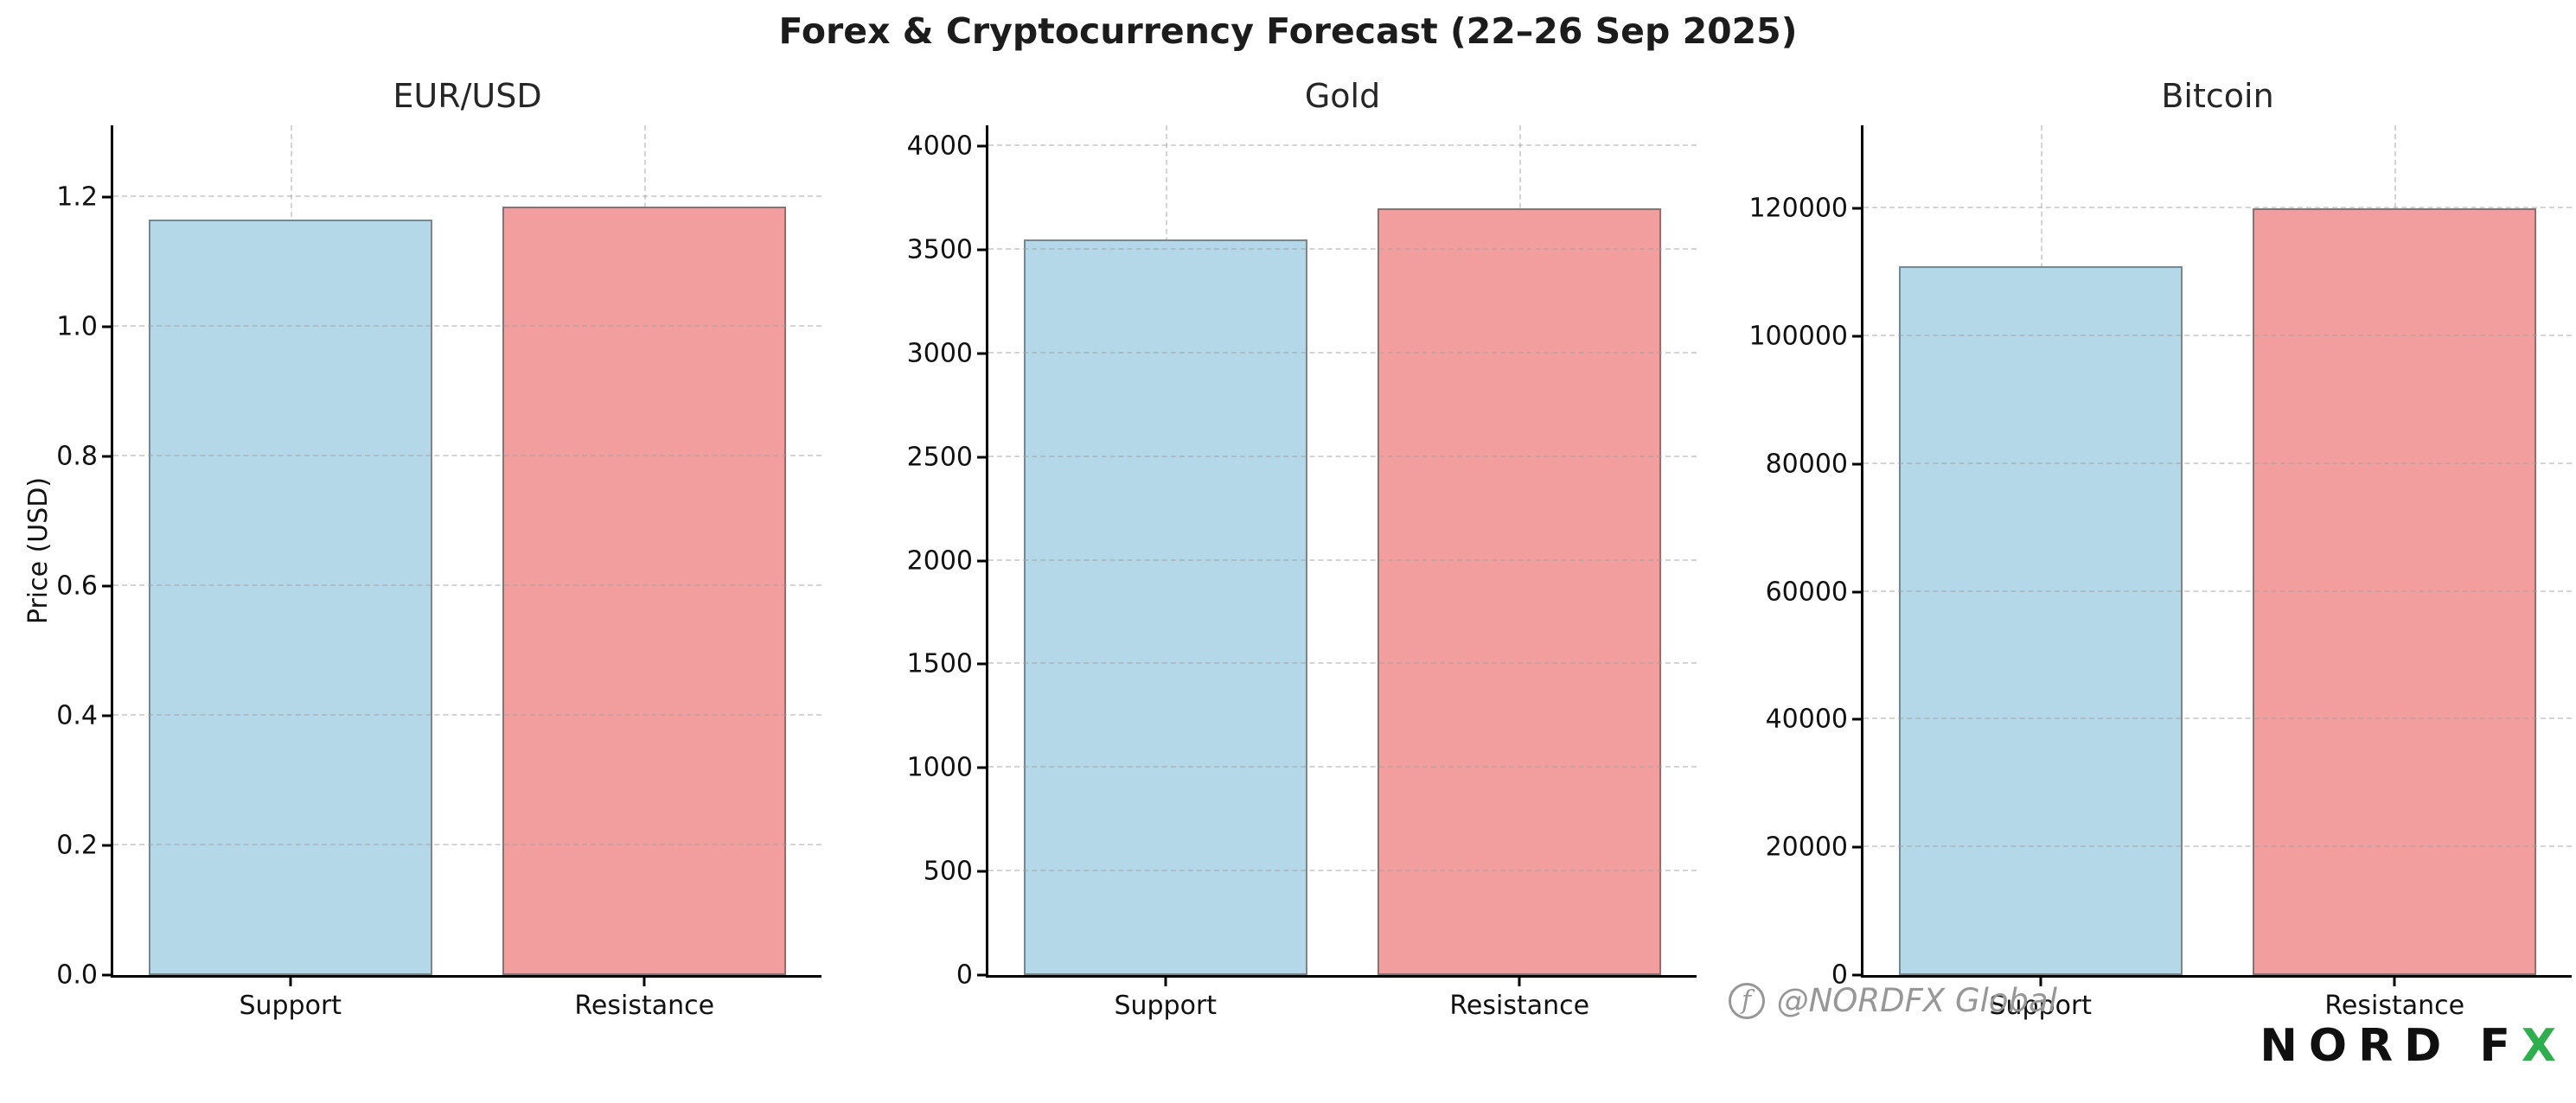 Image resolution: width=2576 pixels, height=1103 pixels. Describe the element at coordinates (1798, 208) in the screenshot. I see `y-tick-label: 120000` at that location.